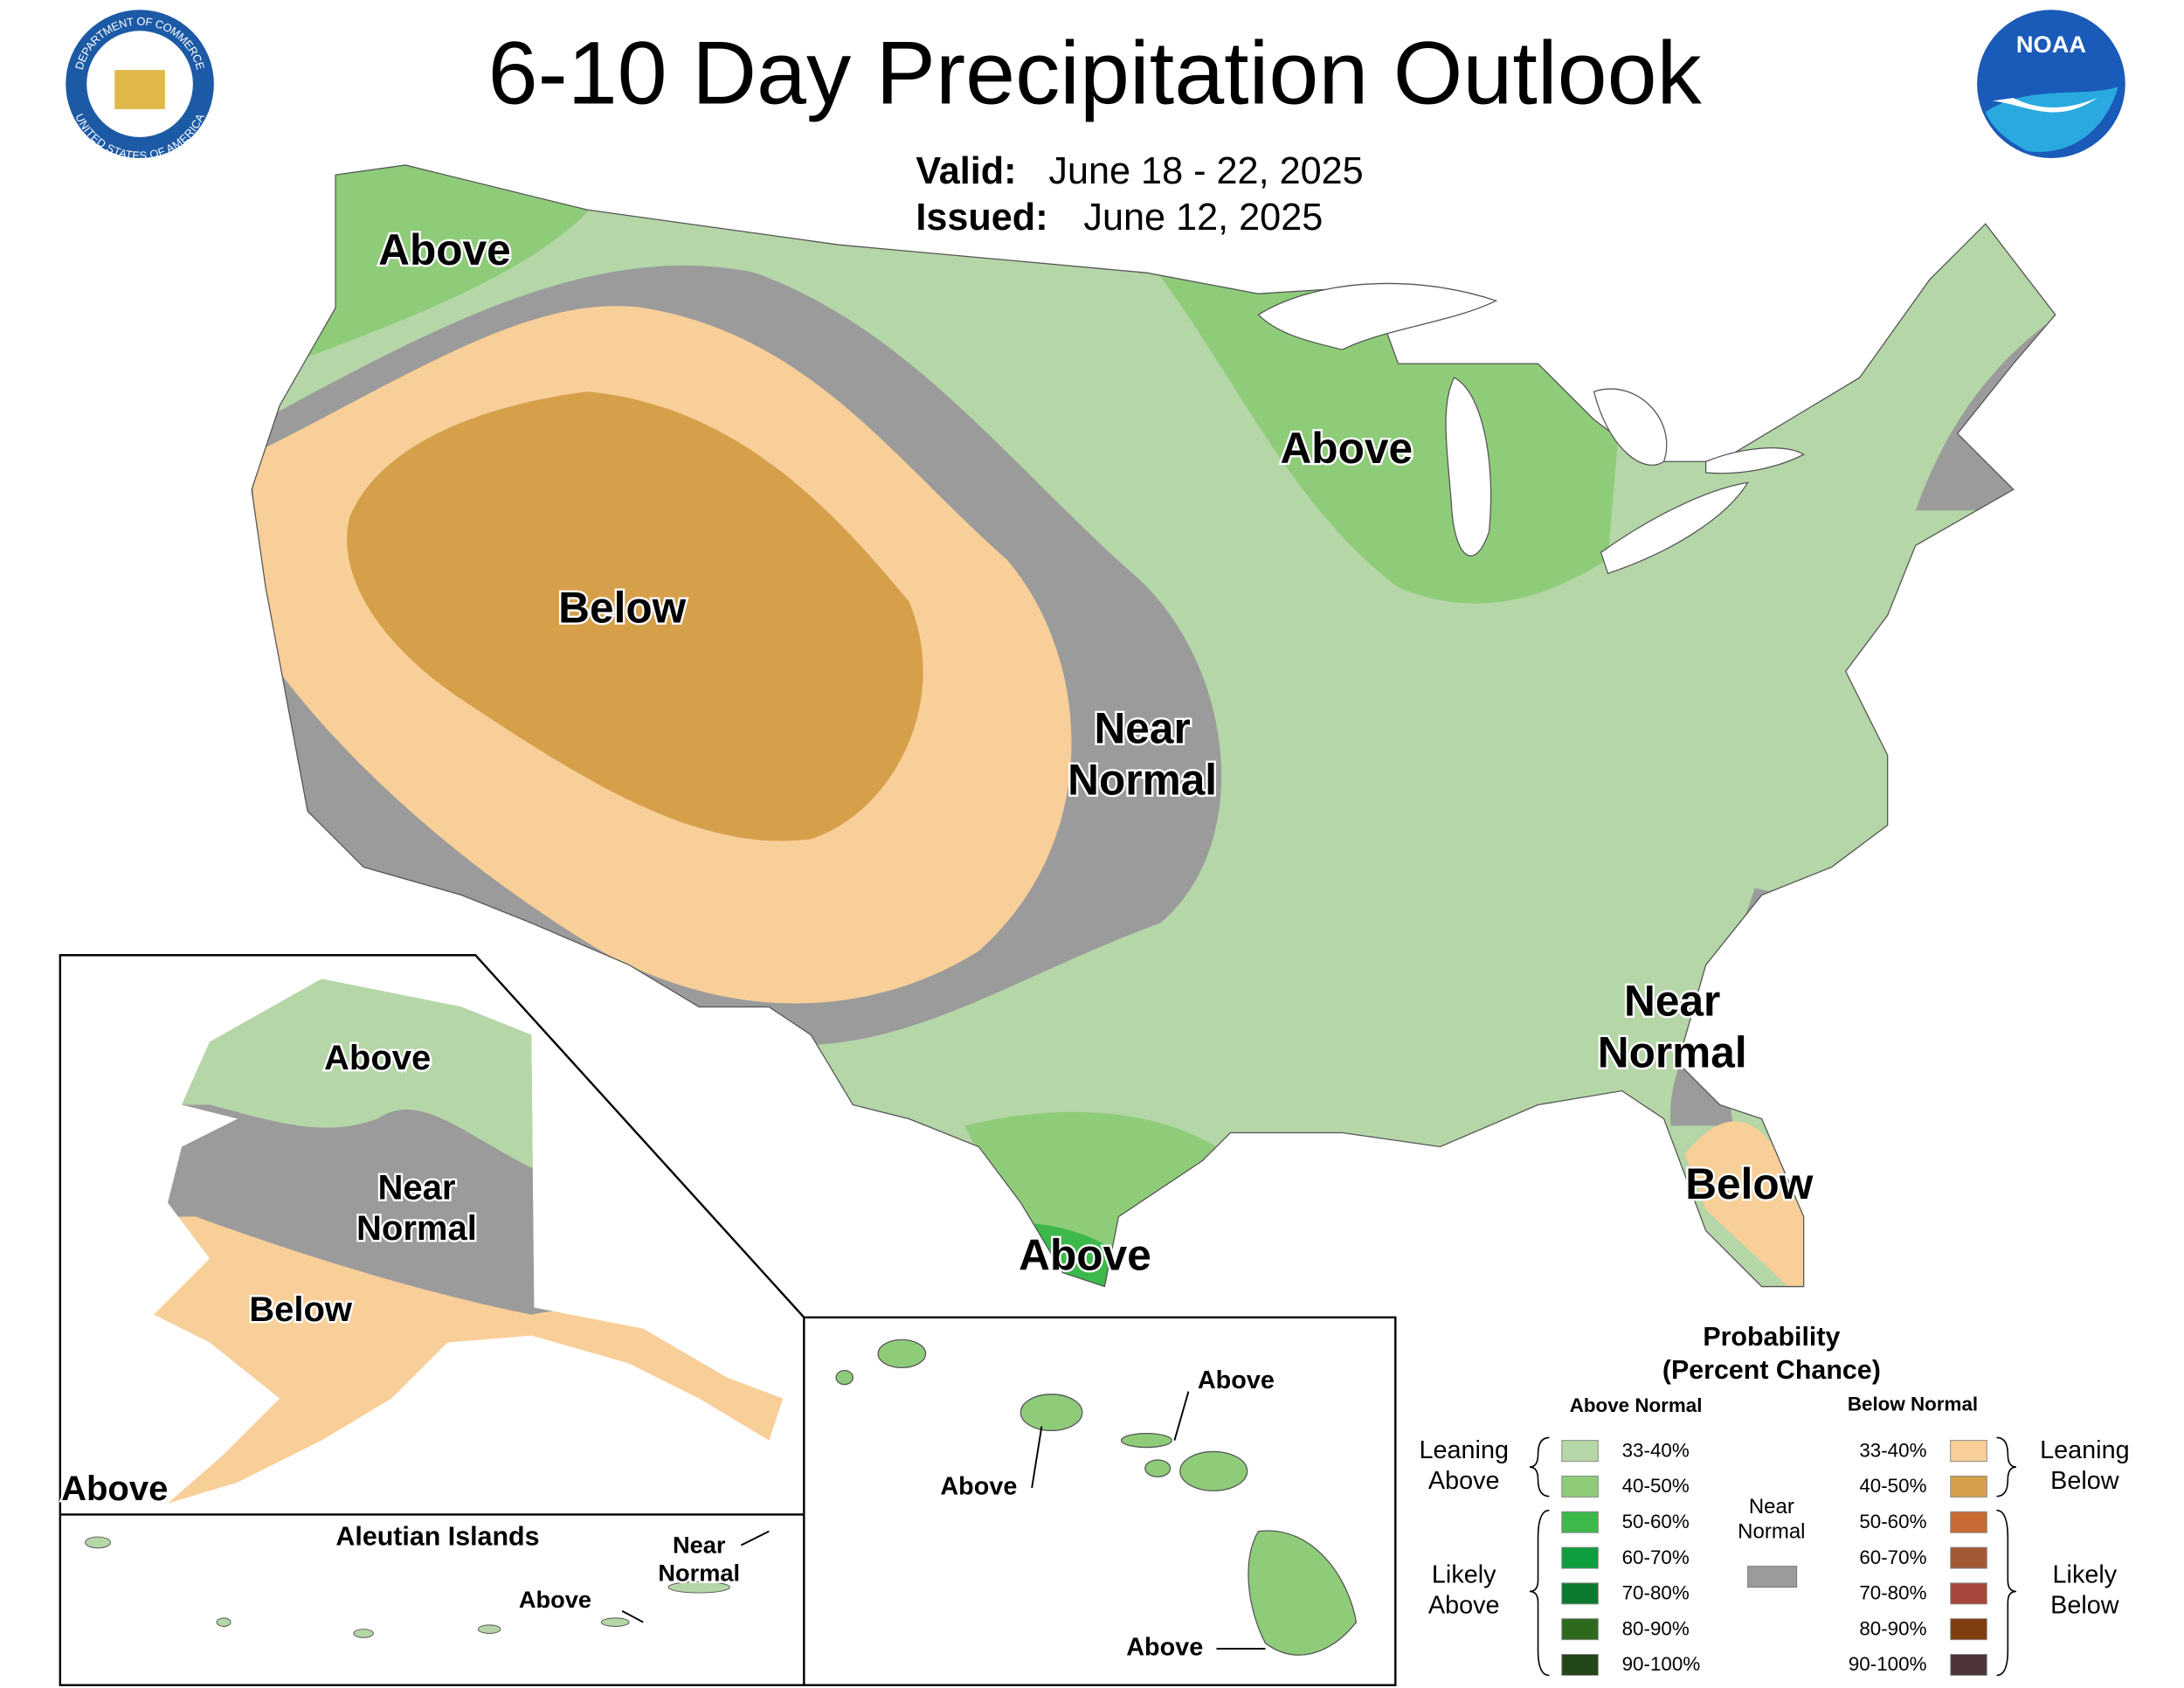 This screenshot has height=1688, width=2184. Describe the element at coordinates (981, 218) in the screenshot. I see `issued-label: Issued:` at that location.